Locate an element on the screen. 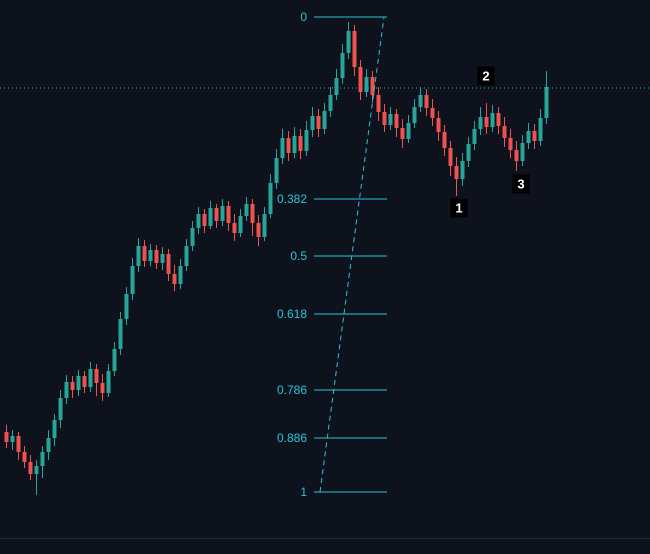 The height and width of the screenshot is (554, 650). wave-label-3: 3 is located at coordinates (521, 184).